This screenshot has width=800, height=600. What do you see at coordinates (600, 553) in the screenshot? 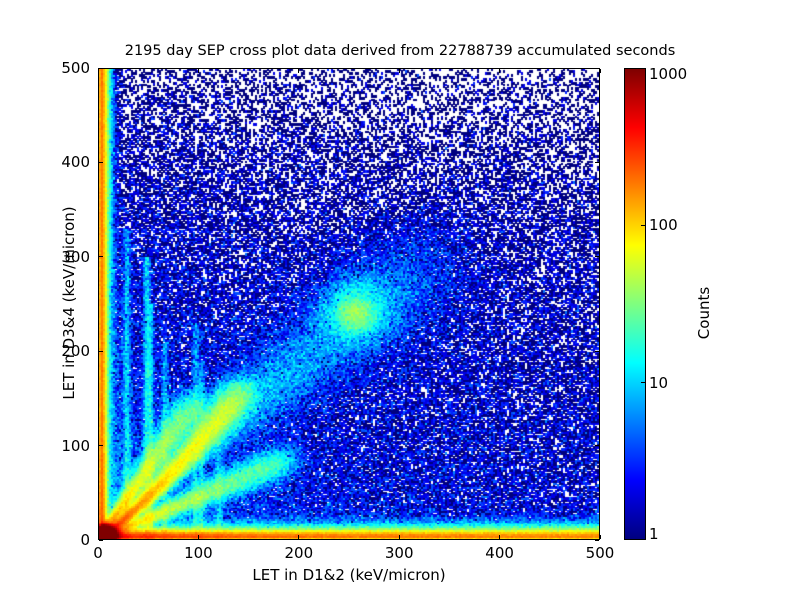
I see `x-ticklabel-500: 500` at bounding box center [600, 553].